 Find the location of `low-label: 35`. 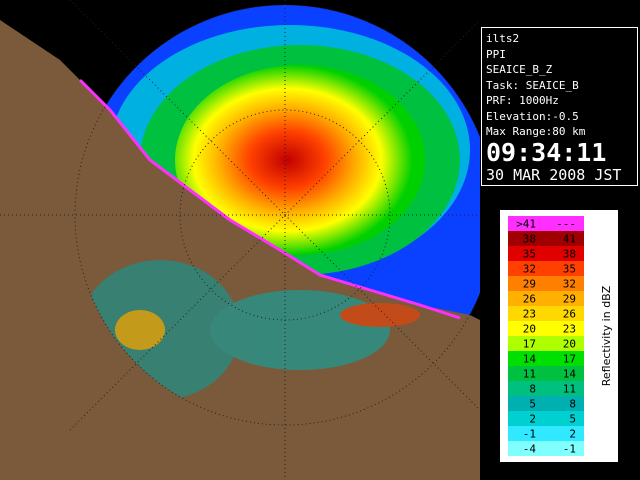

low-label: 35 is located at coordinates (529, 254).